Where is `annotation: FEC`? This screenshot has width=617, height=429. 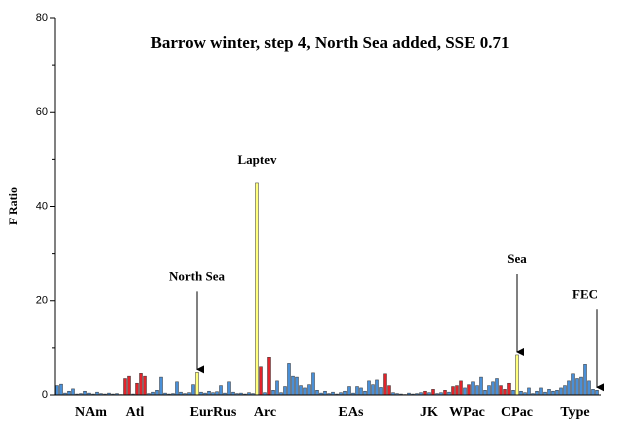 annotation: FEC is located at coordinates (585, 293).